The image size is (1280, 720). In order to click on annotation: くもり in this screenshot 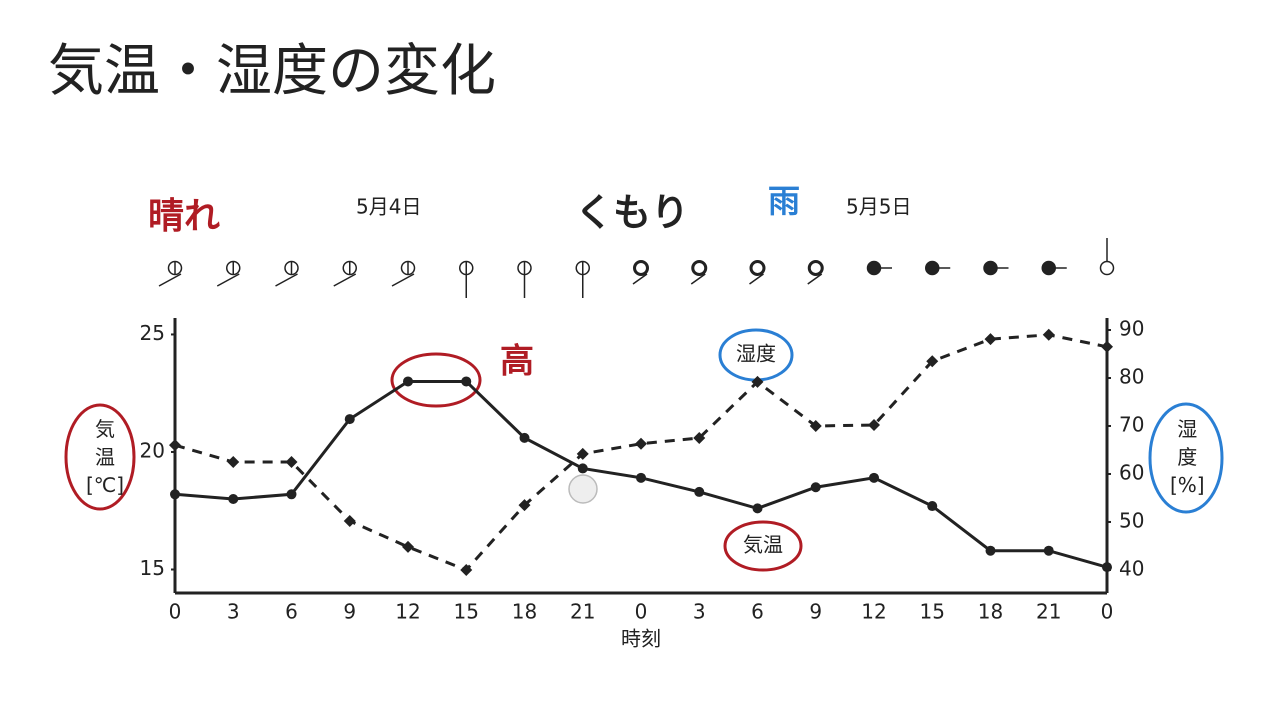, I will do `click(632, 213)`.